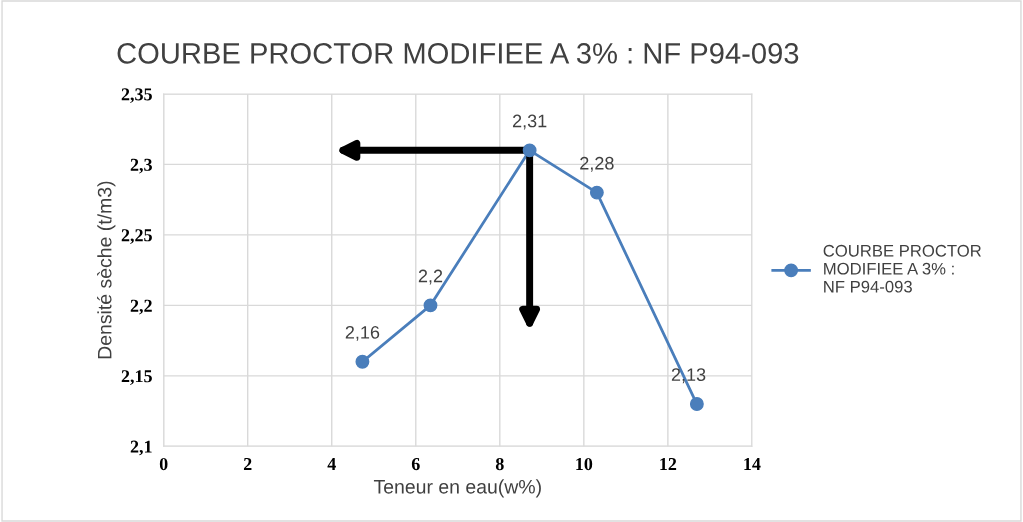  I want to click on text: 2,28, so click(597, 164).